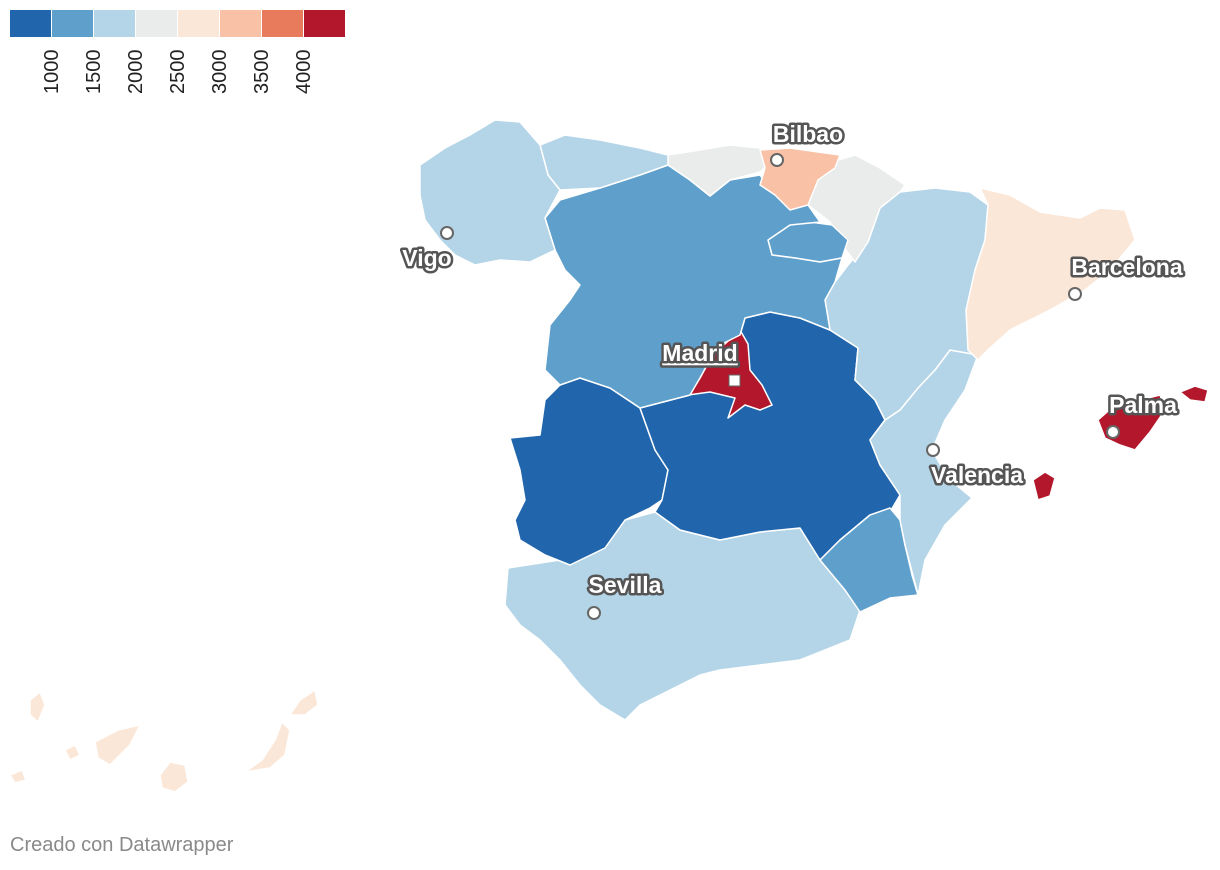  I want to click on city-marker-bilbao, so click(777, 160).